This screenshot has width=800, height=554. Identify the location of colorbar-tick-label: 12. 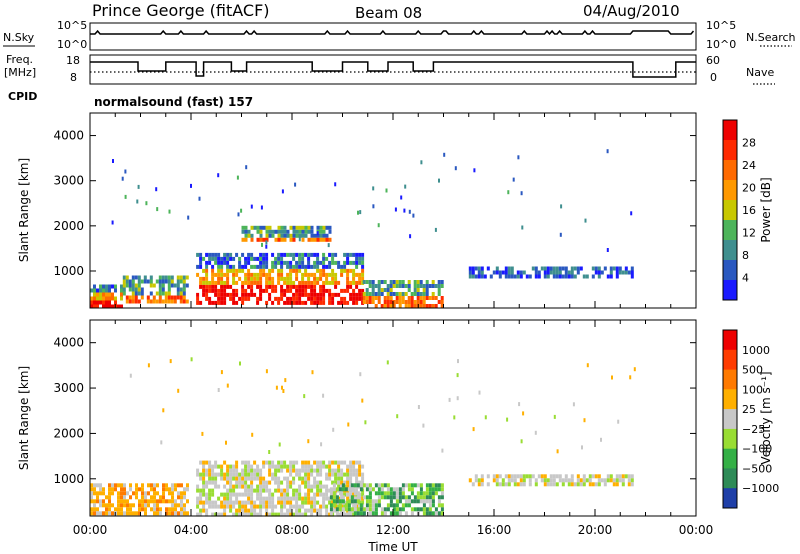
(749, 233).